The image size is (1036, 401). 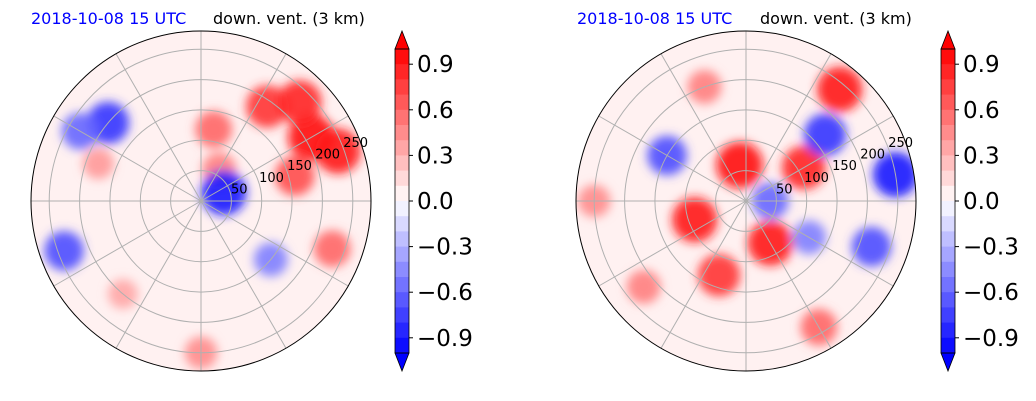 I want to click on colorbar-tick-label: 0.3, so click(x=435, y=156).